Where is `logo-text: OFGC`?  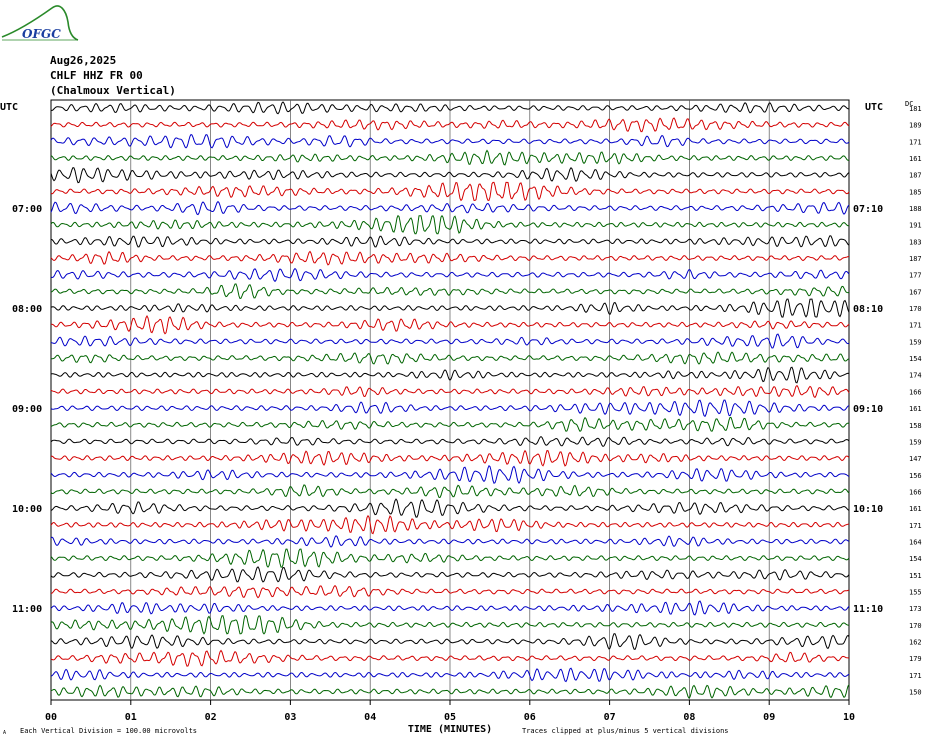
logo-text: OFGC is located at coordinates (41, 34).